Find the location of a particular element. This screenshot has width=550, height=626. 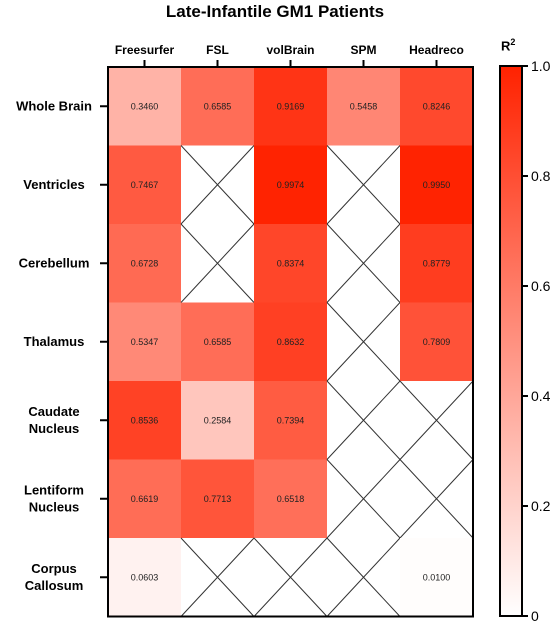

cell-cerebellum-headreco-label: 0.8779 is located at coordinates (437, 263).